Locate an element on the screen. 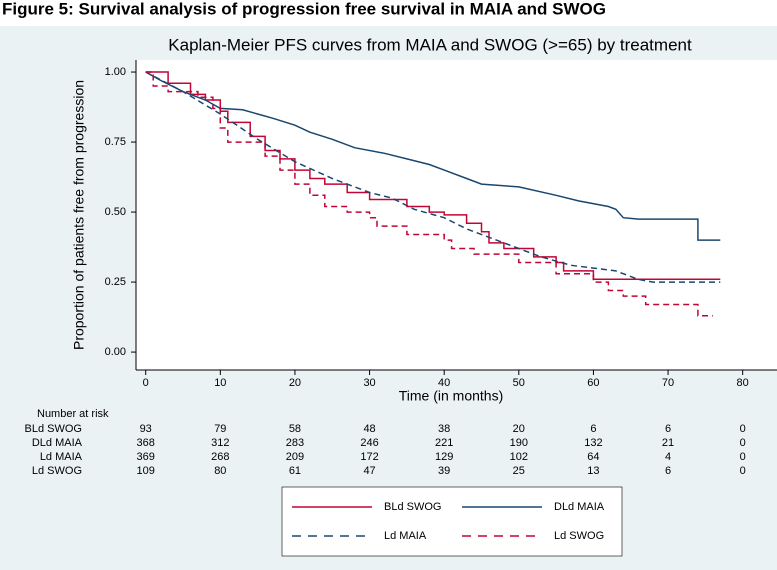 The width and height of the screenshot is (777, 570). risk-count: 58 is located at coordinates (295, 429).